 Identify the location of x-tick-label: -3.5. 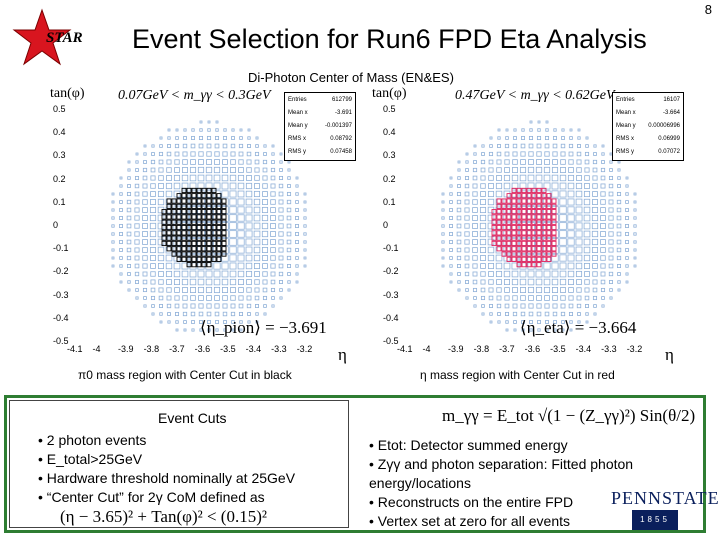
(228, 349).